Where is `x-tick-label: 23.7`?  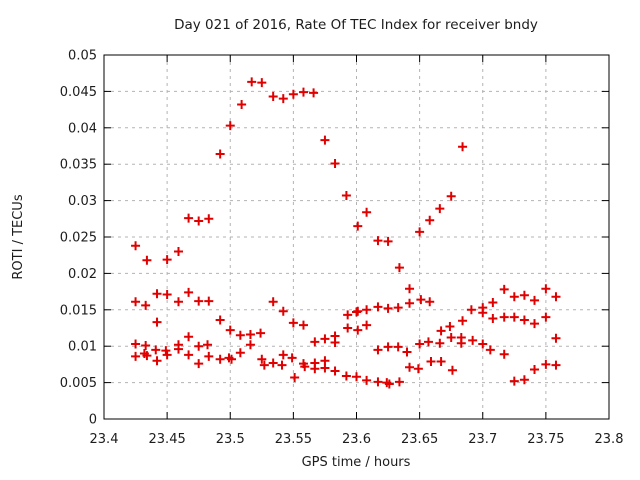
x-tick-label: 23.7 is located at coordinates (482, 439).